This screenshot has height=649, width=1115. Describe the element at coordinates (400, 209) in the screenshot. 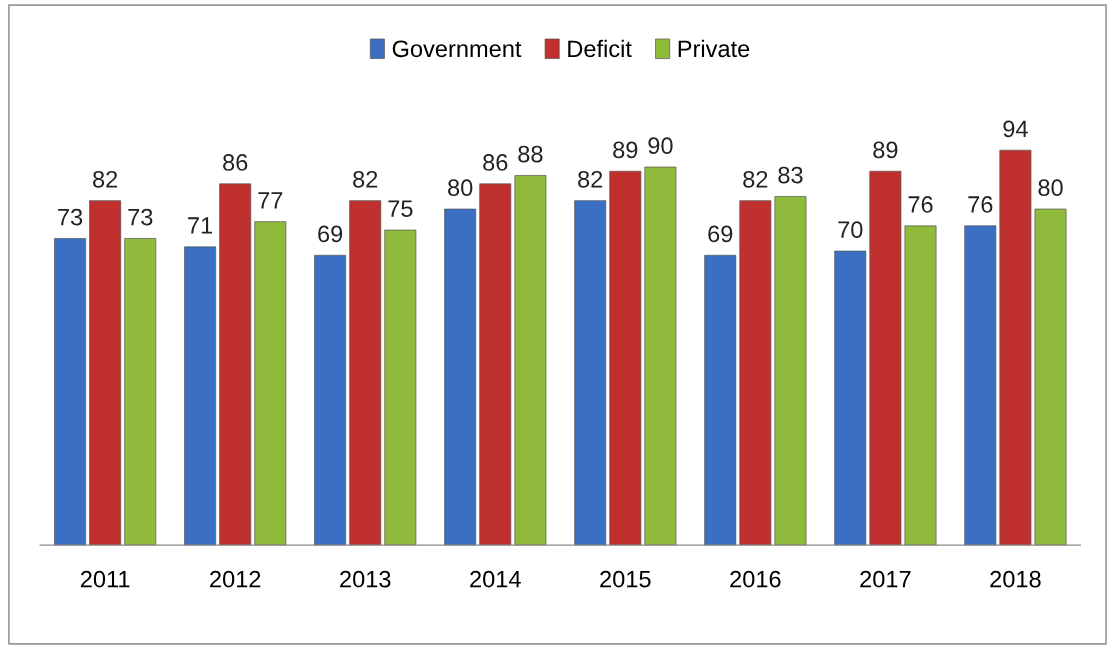

I see `data-label: 75` at that location.